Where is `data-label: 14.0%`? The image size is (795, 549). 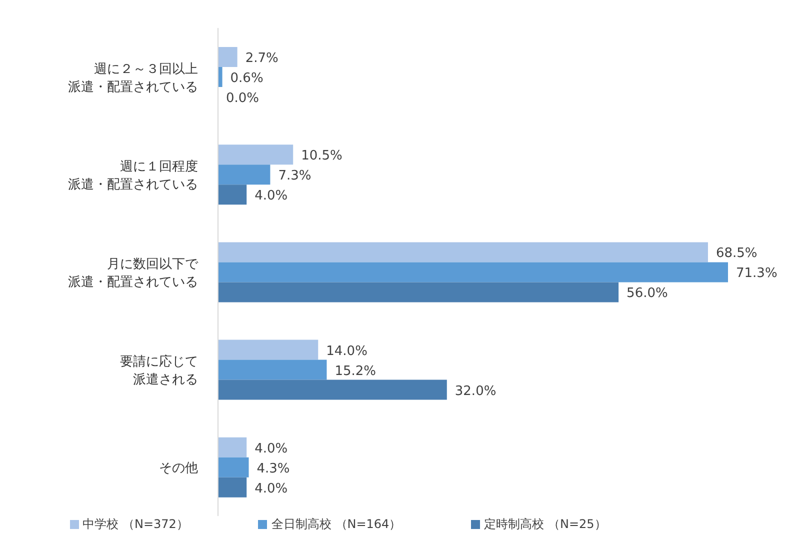 data-label: 14.0% is located at coordinates (347, 351).